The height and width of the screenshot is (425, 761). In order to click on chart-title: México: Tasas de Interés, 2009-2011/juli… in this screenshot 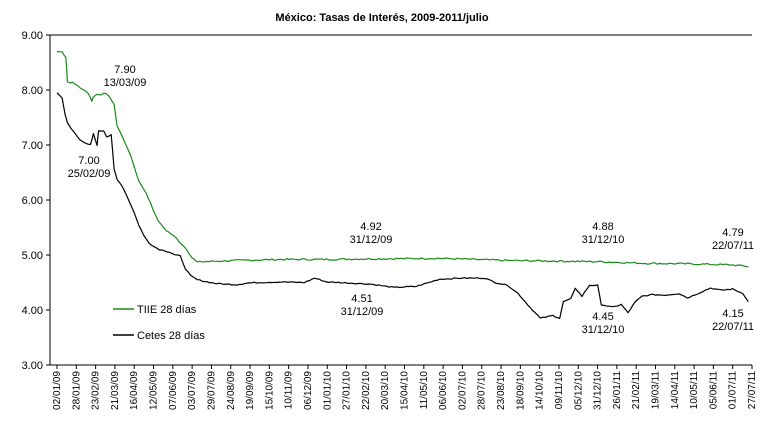, I will do `click(381, 18)`.